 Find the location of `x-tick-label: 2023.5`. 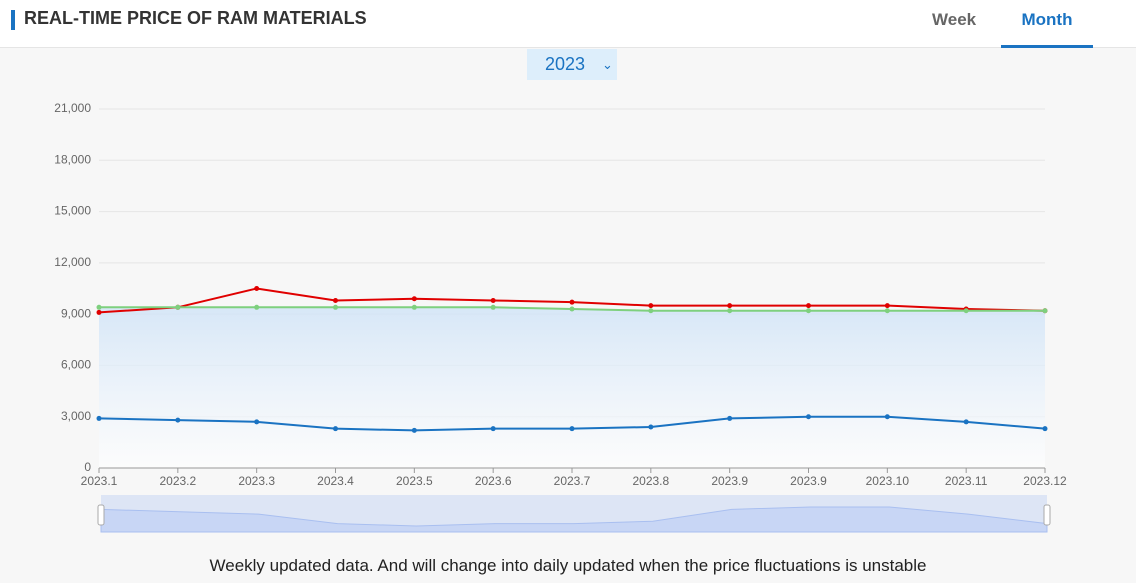

x-tick-label: 2023.5 is located at coordinates (414, 481).